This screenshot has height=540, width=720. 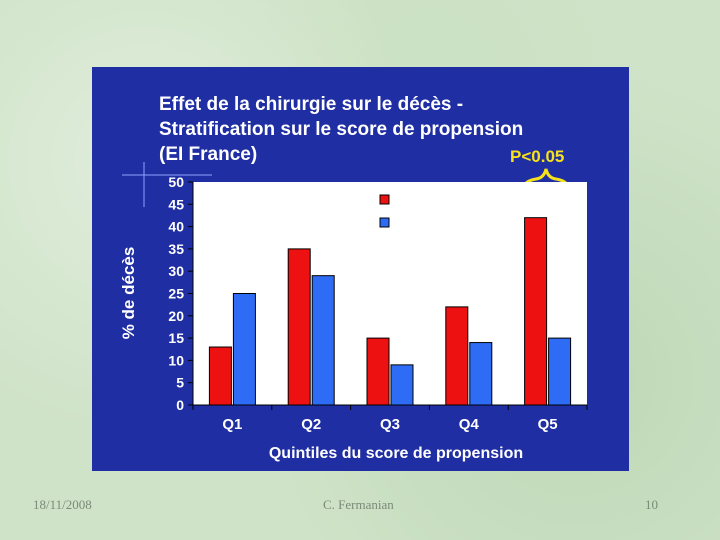 I want to click on y-axis-title: % de décès, so click(x=128, y=293).